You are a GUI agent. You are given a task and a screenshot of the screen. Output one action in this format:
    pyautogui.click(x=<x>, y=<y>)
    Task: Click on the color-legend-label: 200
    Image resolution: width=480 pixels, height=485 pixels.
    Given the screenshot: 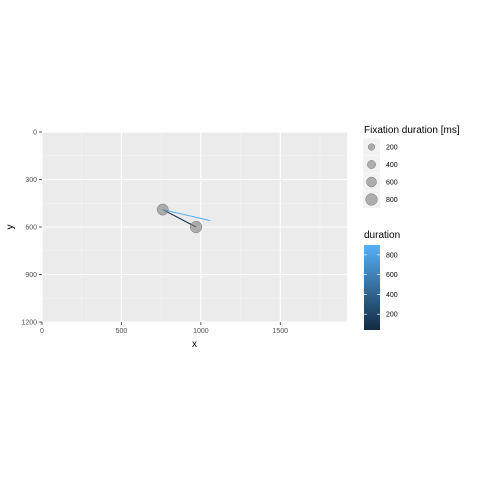 What is the action you would take?
    pyautogui.click(x=392, y=315)
    